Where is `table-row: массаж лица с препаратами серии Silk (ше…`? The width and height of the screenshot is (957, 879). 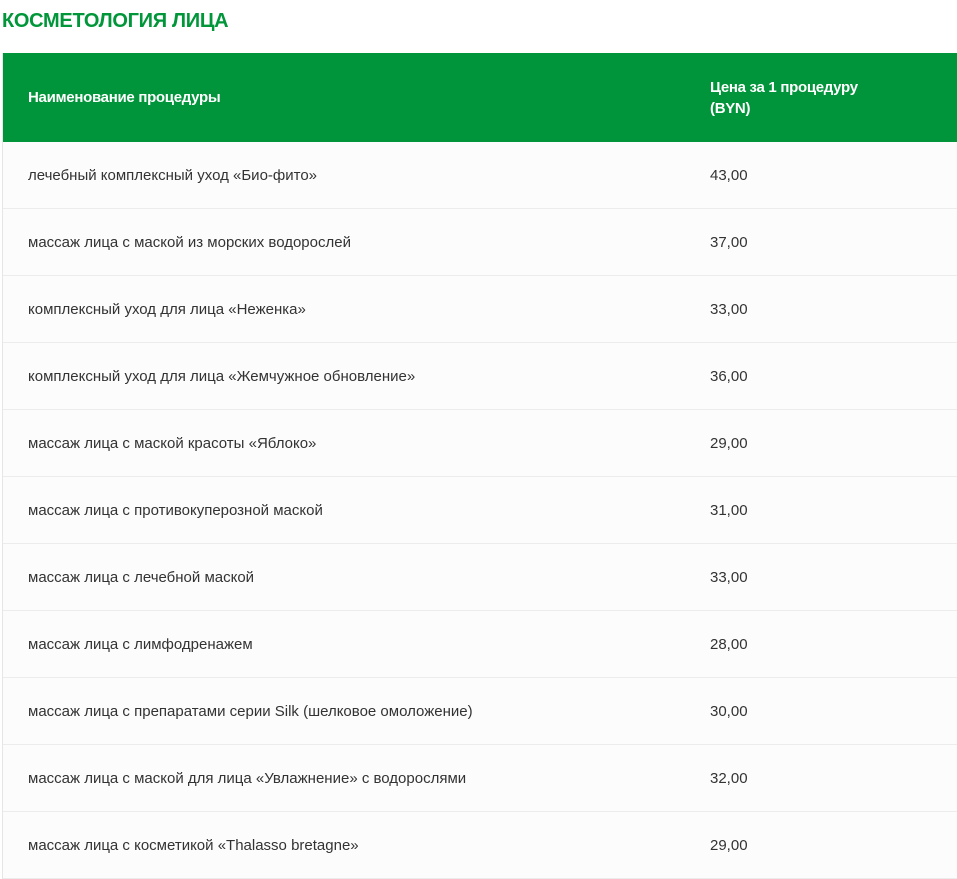 table-row: массаж лица с препаратами серии Silk (ше… is located at coordinates (480, 711).